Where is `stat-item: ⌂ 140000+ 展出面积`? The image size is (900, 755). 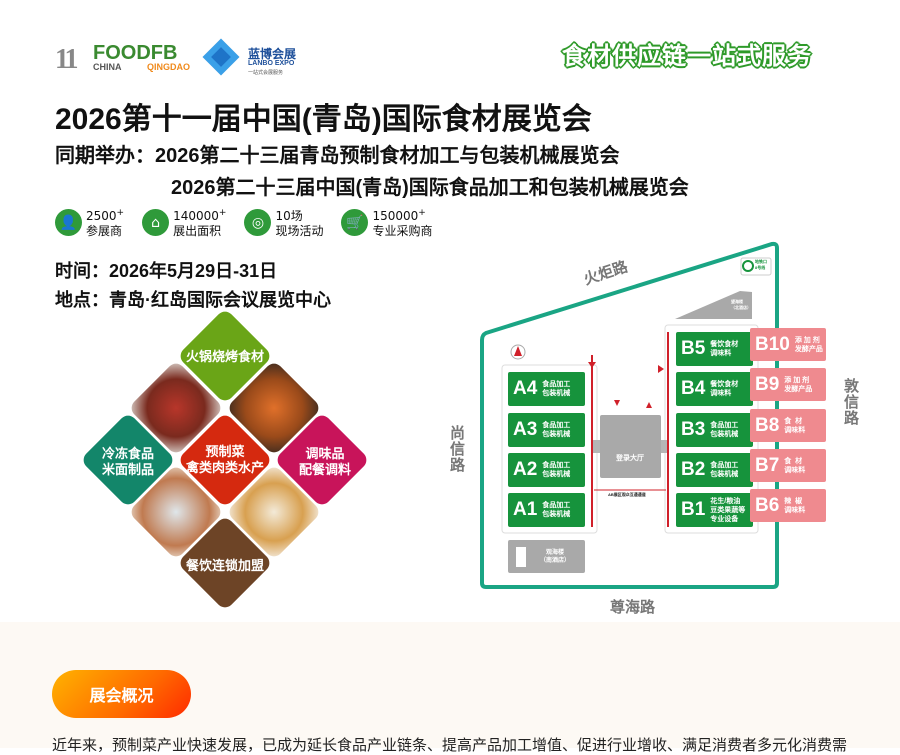
stat-item: ⌂ 140000+ 展出面积 is located at coordinates (184, 222).